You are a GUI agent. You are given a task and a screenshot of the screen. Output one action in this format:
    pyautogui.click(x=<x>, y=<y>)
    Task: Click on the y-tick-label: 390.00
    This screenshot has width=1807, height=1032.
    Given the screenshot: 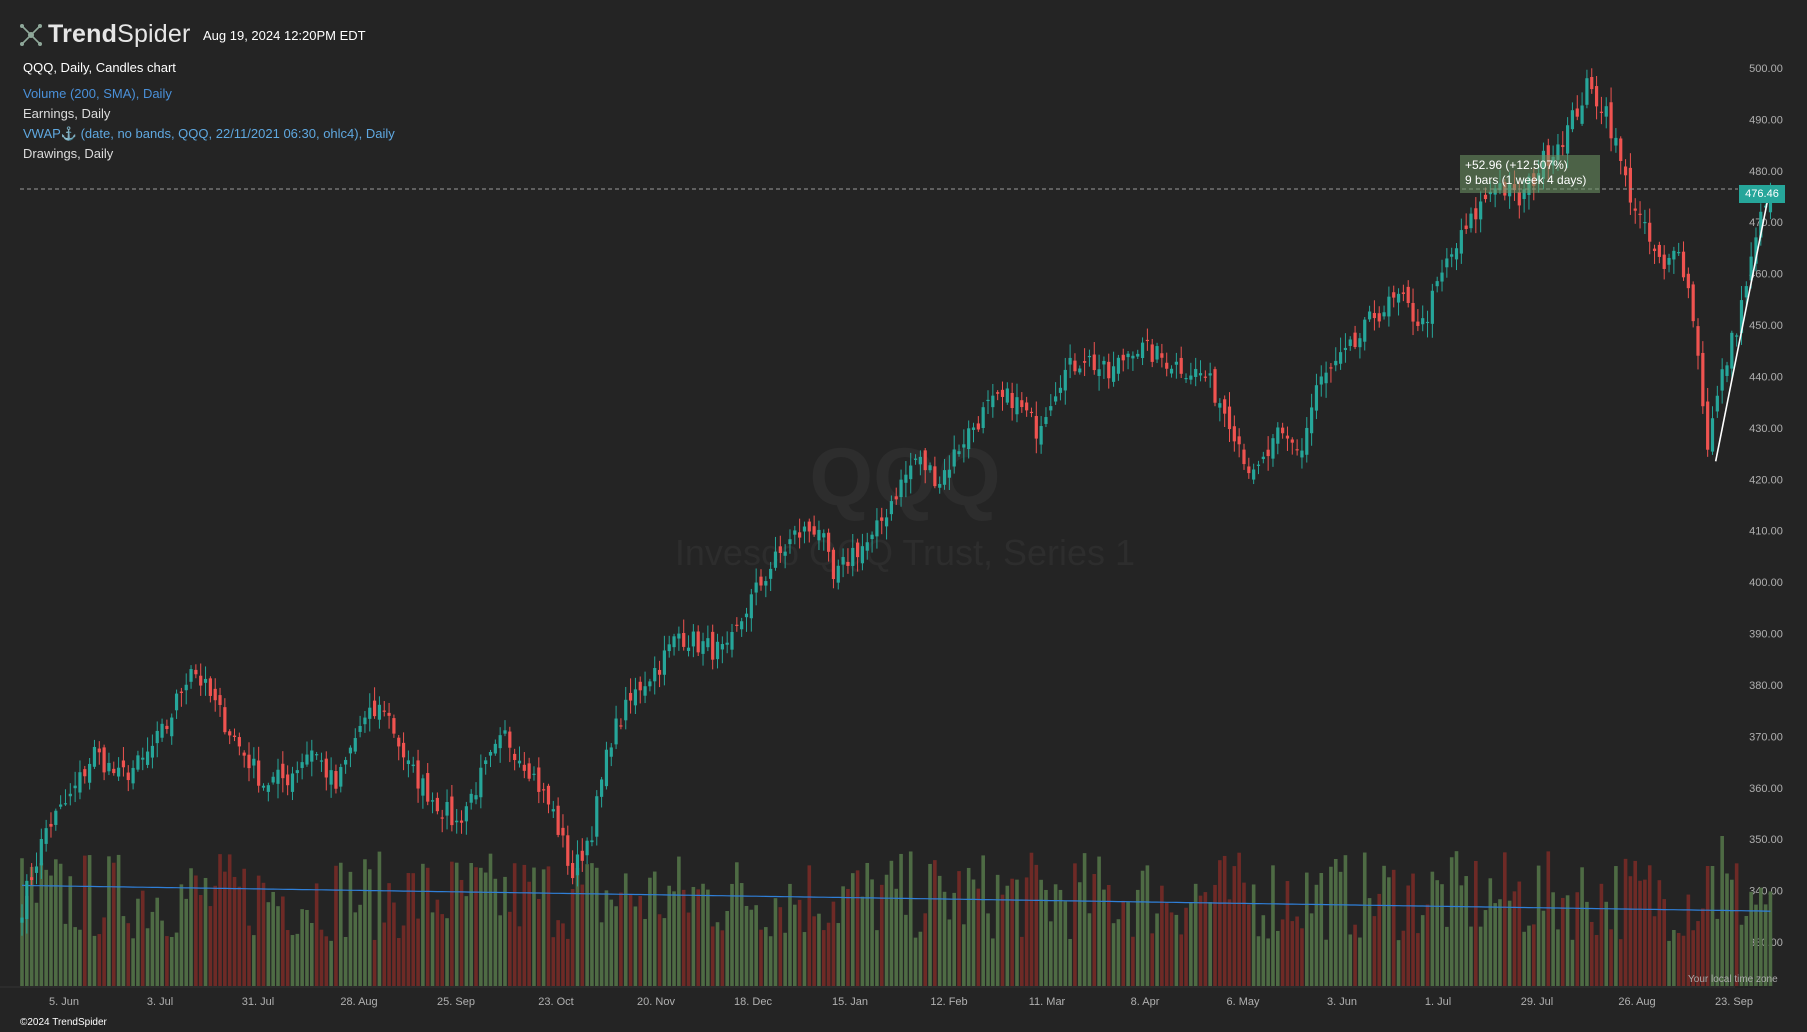 What is the action you would take?
    pyautogui.click(x=1766, y=635)
    